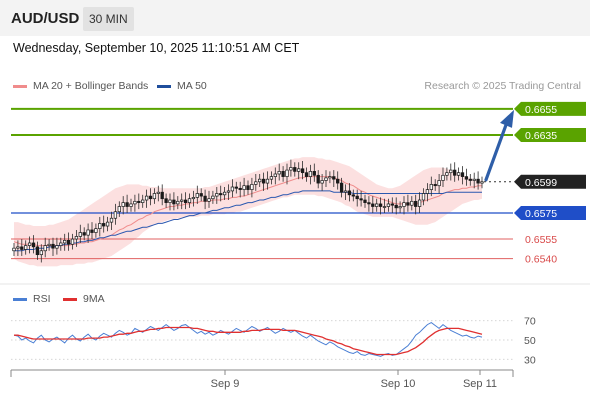  I want to click on ma9-legend-label: 9MA, so click(94, 299).